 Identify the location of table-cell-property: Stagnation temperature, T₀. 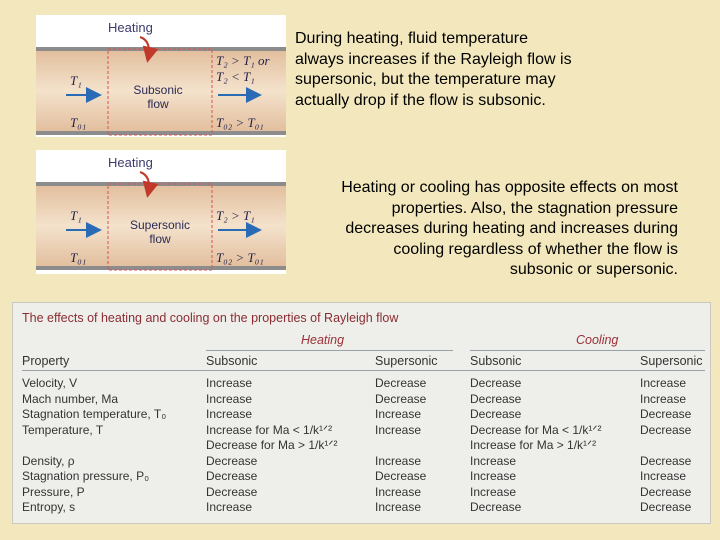
(94, 414).